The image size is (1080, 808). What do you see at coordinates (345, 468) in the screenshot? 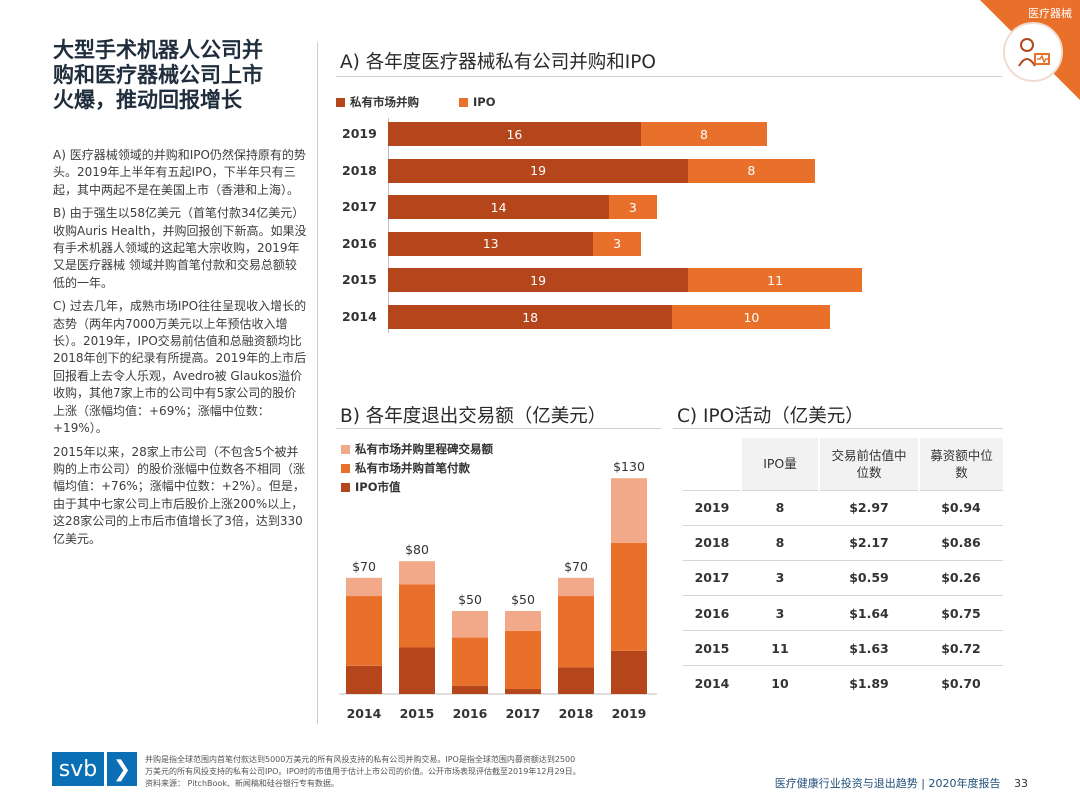
I see `legend-swatch-upfront` at bounding box center [345, 468].